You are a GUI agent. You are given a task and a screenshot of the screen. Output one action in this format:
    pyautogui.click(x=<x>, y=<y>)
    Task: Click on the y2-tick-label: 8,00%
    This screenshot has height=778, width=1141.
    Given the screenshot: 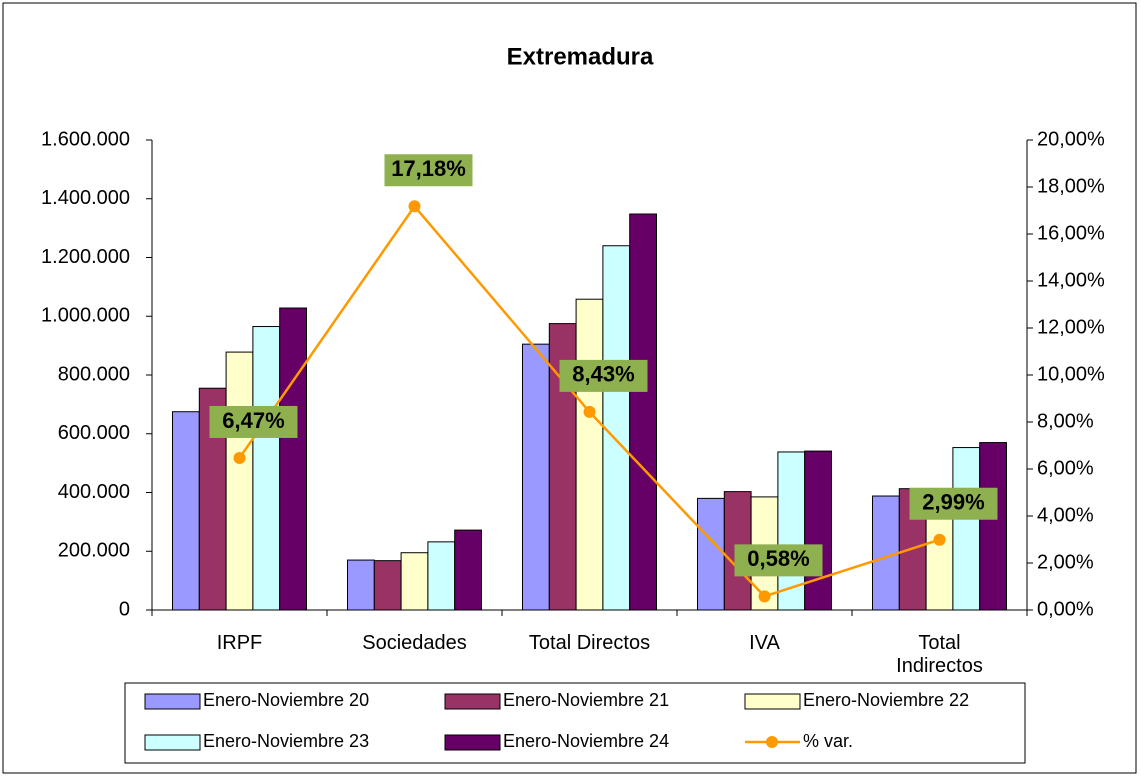 What is the action you would take?
    pyautogui.click(x=1065, y=421)
    